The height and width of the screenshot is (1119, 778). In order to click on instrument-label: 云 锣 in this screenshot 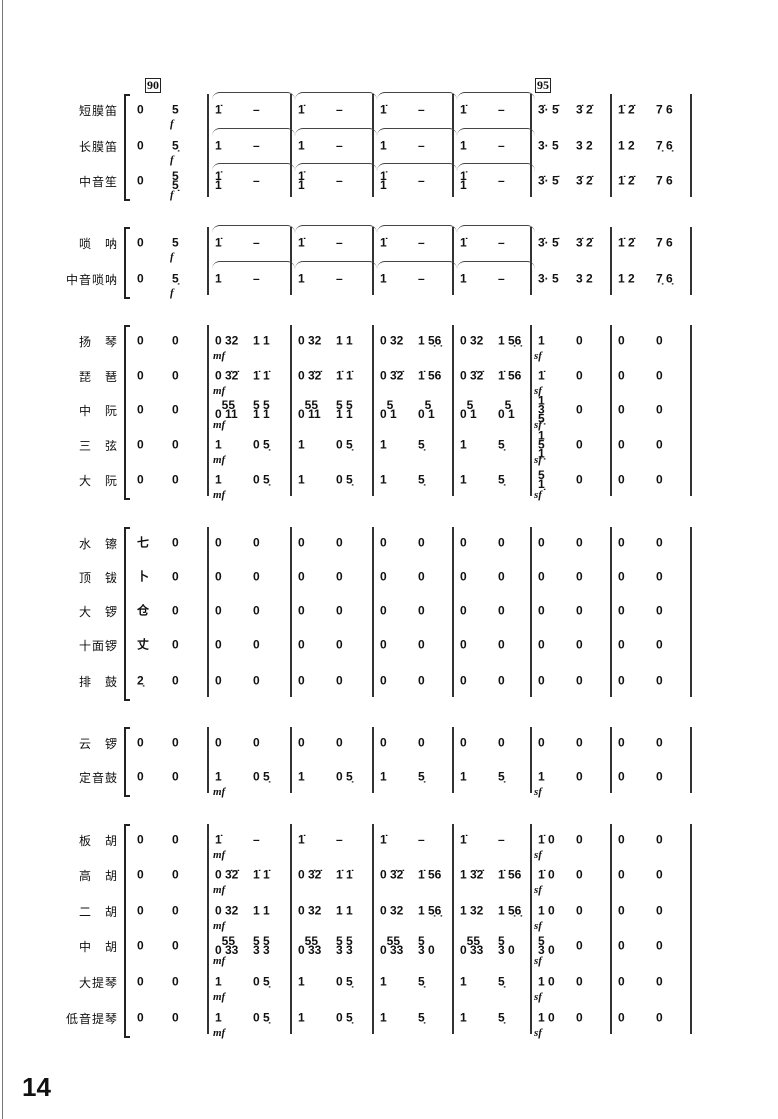, I will do `click(98, 744)`.